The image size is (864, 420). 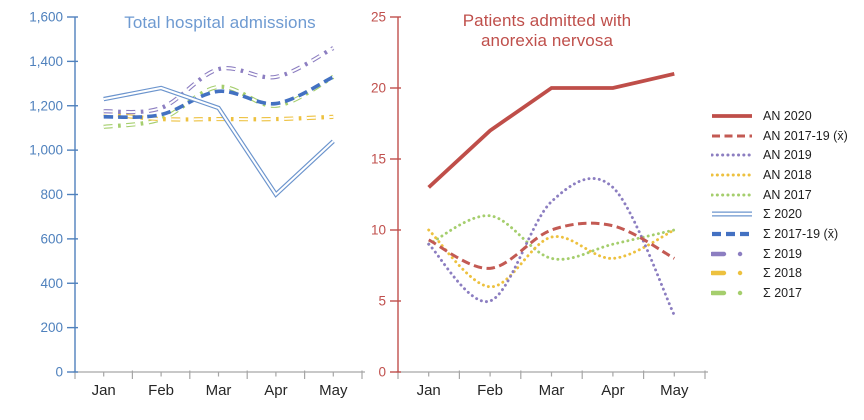 What do you see at coordinates (551, 130) in the screenshot?
I see `series-an-2020-line` at bounding box center [551, 130].